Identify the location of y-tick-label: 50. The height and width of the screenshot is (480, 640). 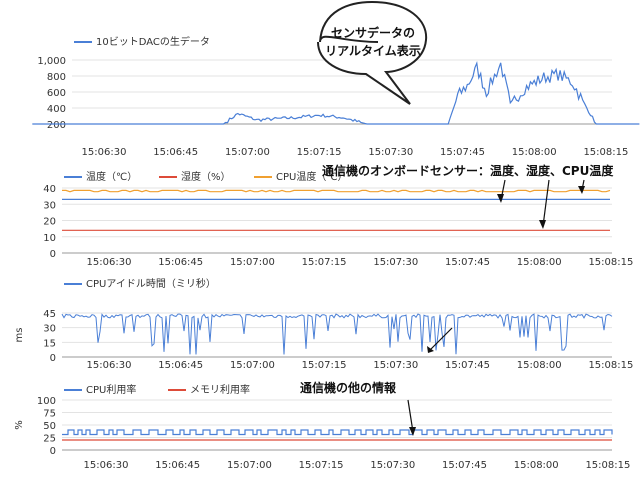
(49, 426).